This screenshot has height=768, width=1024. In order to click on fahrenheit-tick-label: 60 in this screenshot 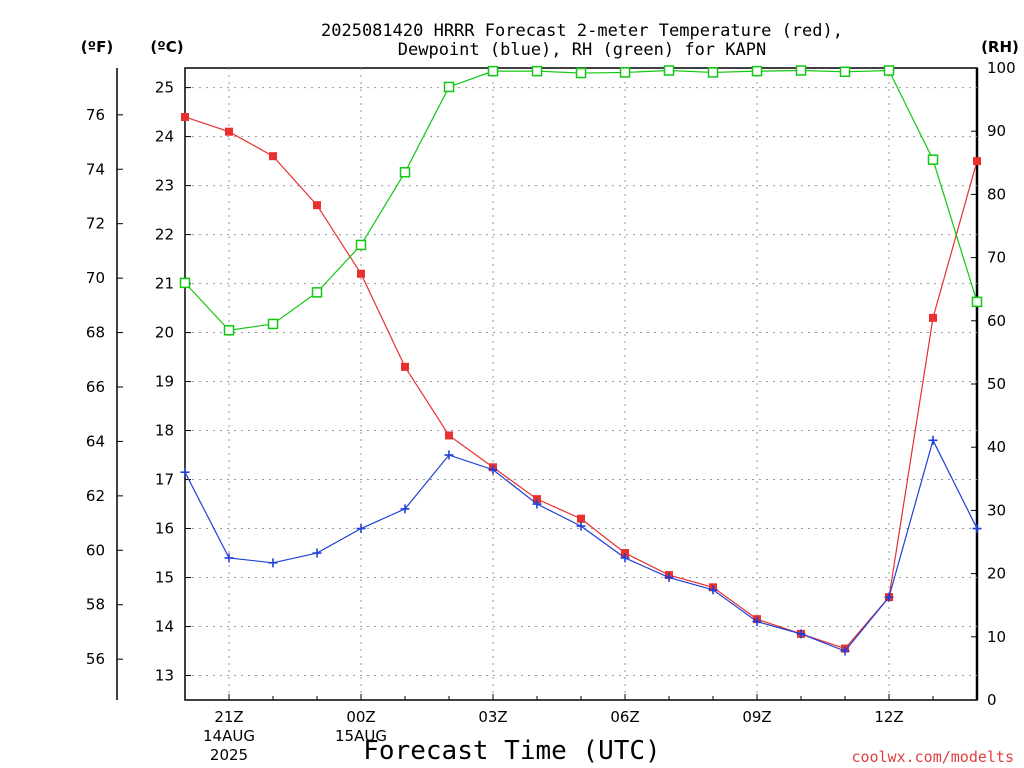, I will do `click(95, 550)`.